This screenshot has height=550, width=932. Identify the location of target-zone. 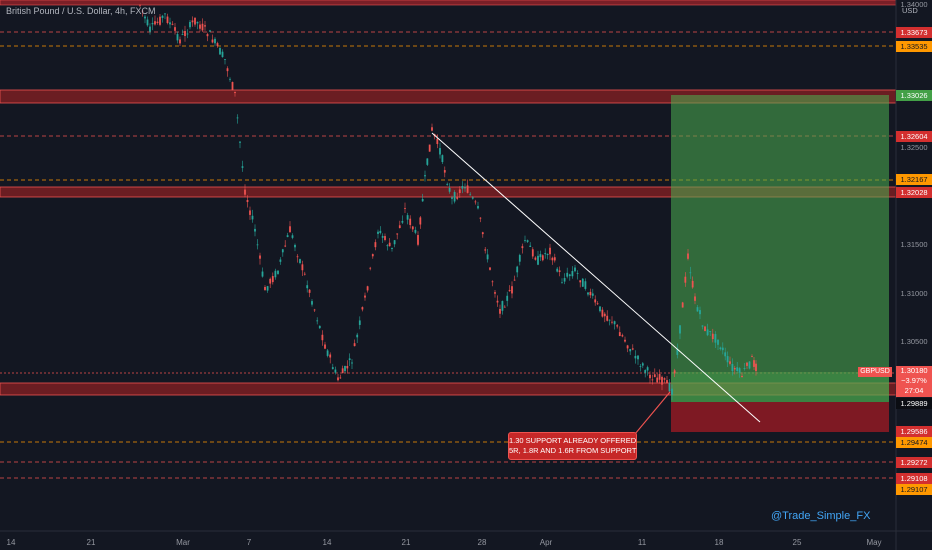
(780, 248).